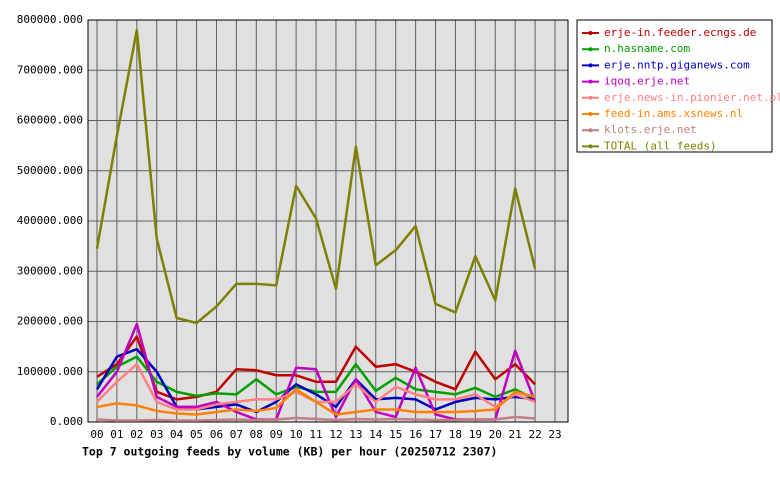 Image resolution: width=780 pixels, height=480 pixels. What do you see at coordinates (50, 270) in the screenshot?
I see `y-tick-label: 300000.000` at bounding box center [50, 270].